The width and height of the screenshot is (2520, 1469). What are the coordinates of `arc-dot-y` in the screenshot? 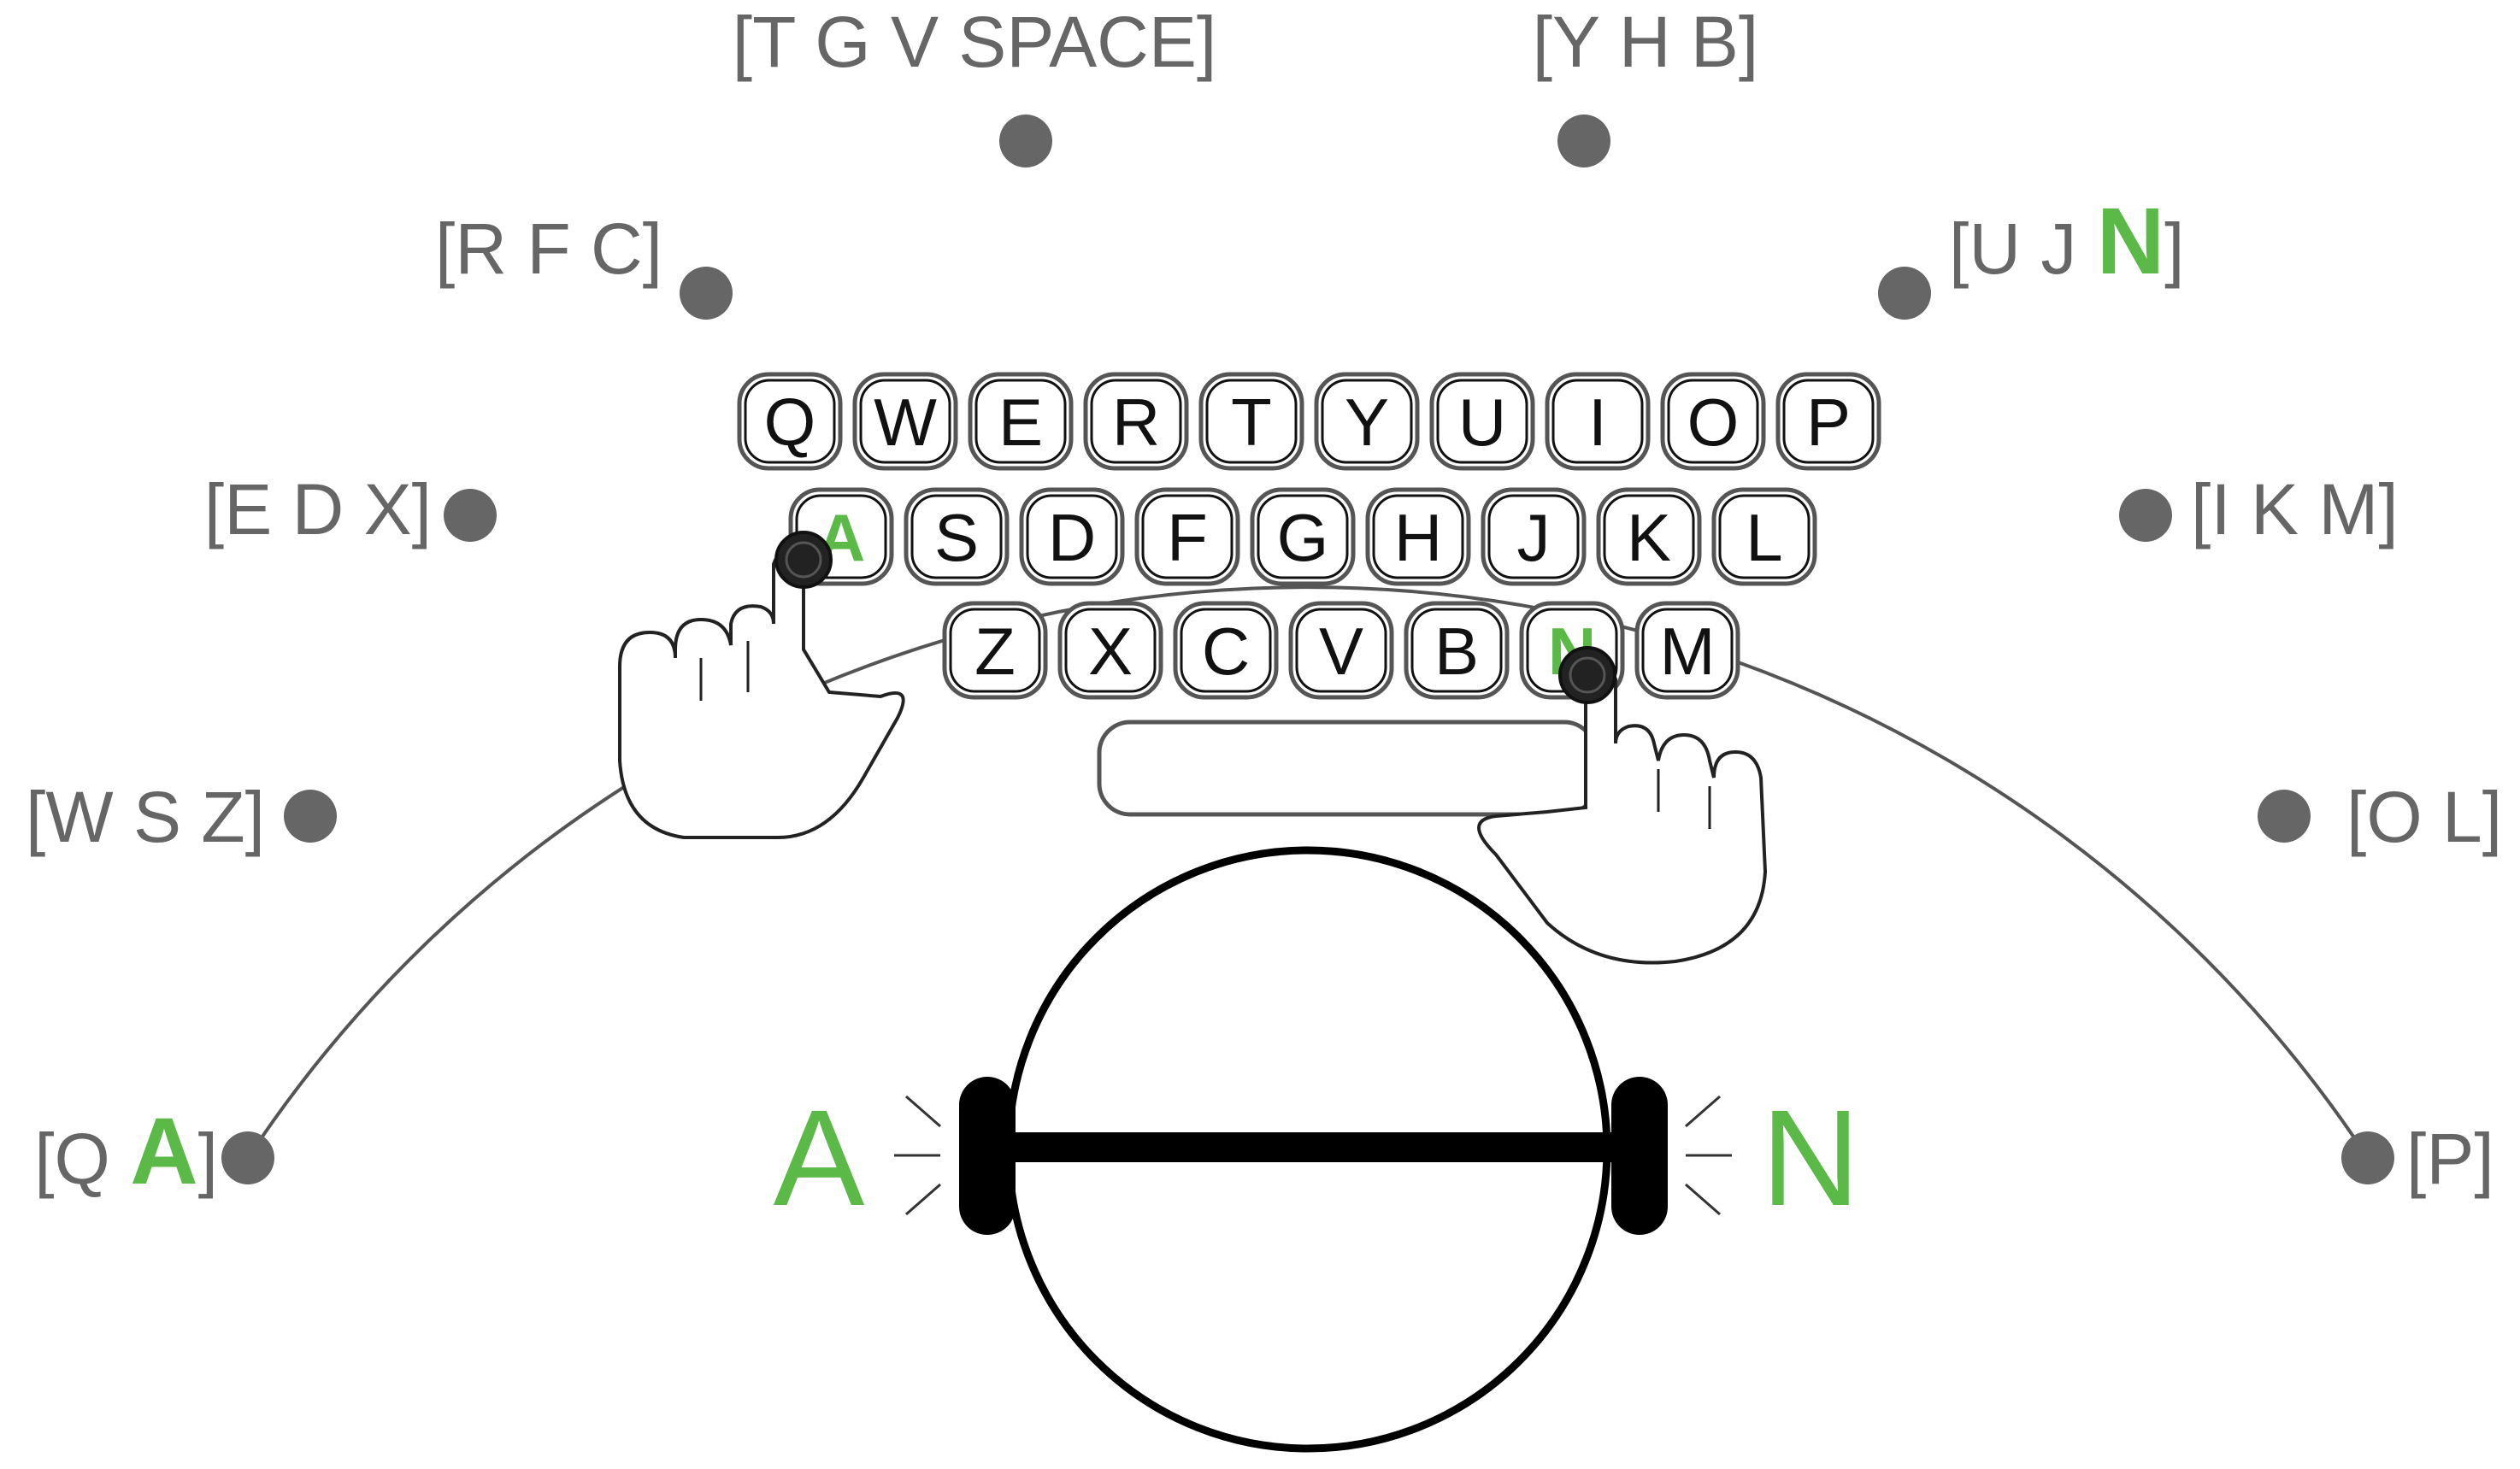 It's located at (1583, 141).